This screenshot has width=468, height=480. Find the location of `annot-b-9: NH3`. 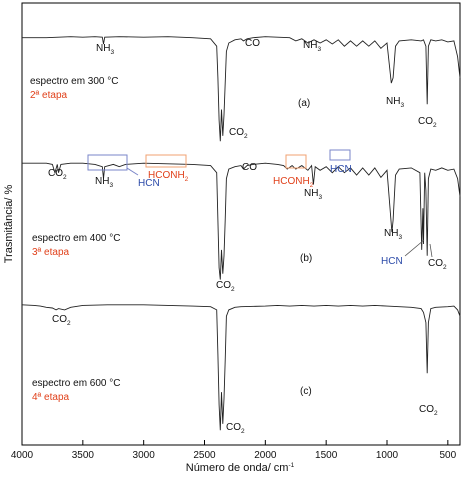

annot-b-9: NH3 is located at coordinates (393, 234).